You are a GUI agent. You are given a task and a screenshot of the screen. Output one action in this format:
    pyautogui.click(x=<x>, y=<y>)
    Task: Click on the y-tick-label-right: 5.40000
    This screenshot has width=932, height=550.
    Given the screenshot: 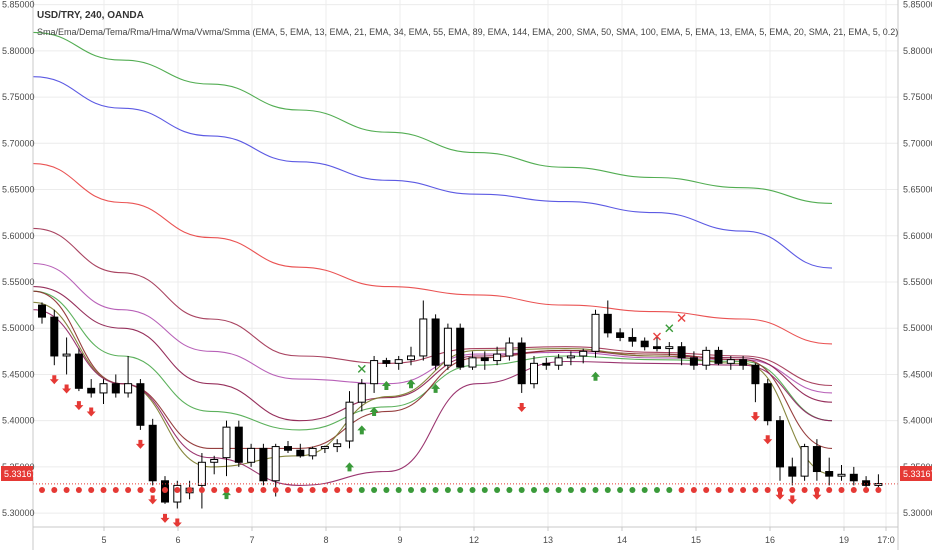 What is the action you would take?
    pyautogui.click(x=917, y=421)
    